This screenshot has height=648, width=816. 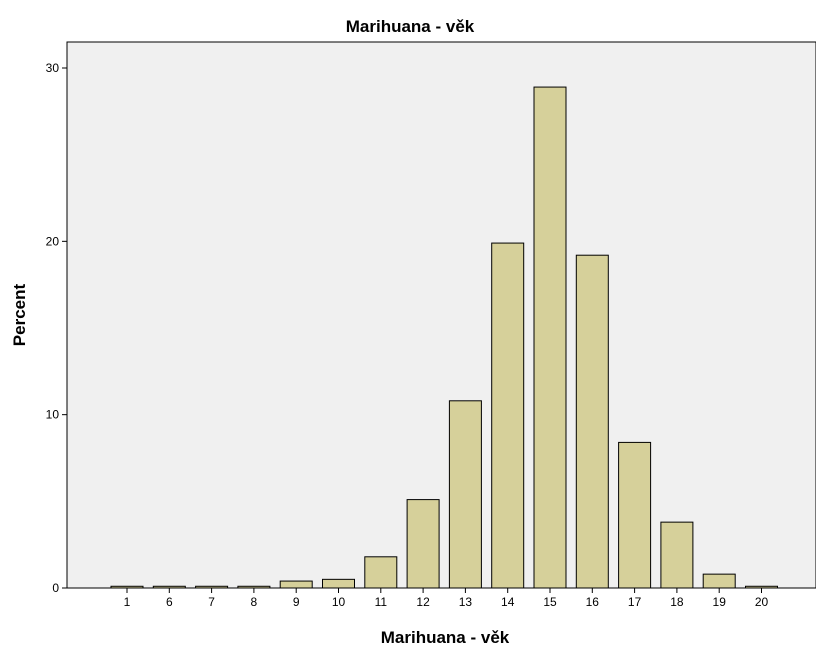 I want to click on x-tick-label: 9, so click(x=296, y=602).